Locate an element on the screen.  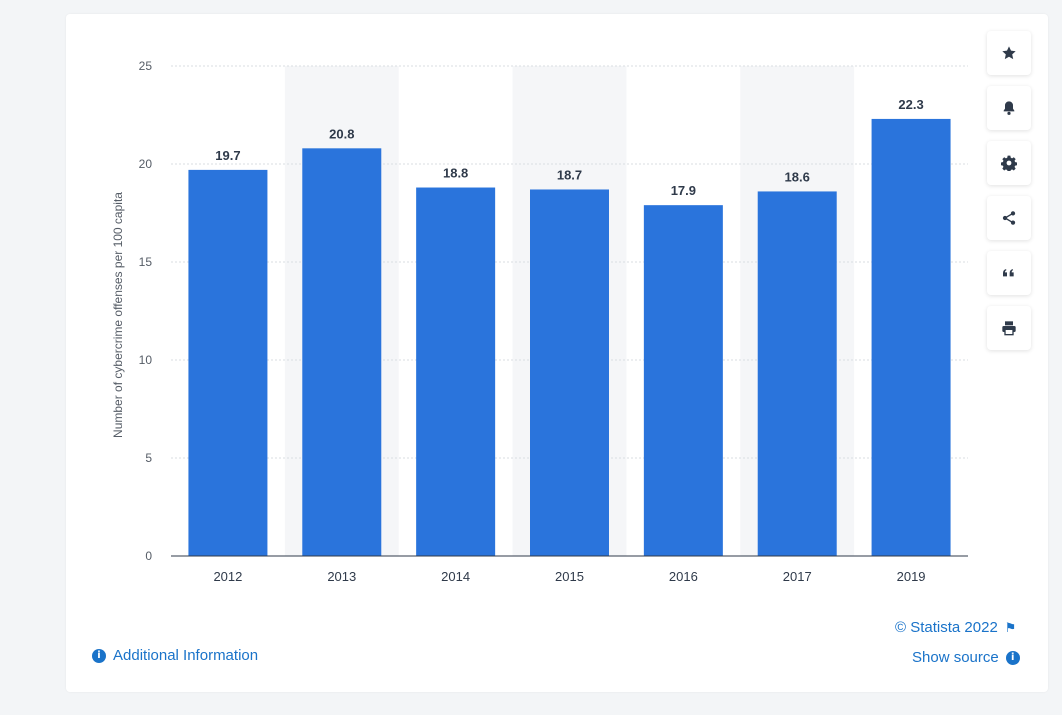
bell-icon is located at coordinates (1009, 108).